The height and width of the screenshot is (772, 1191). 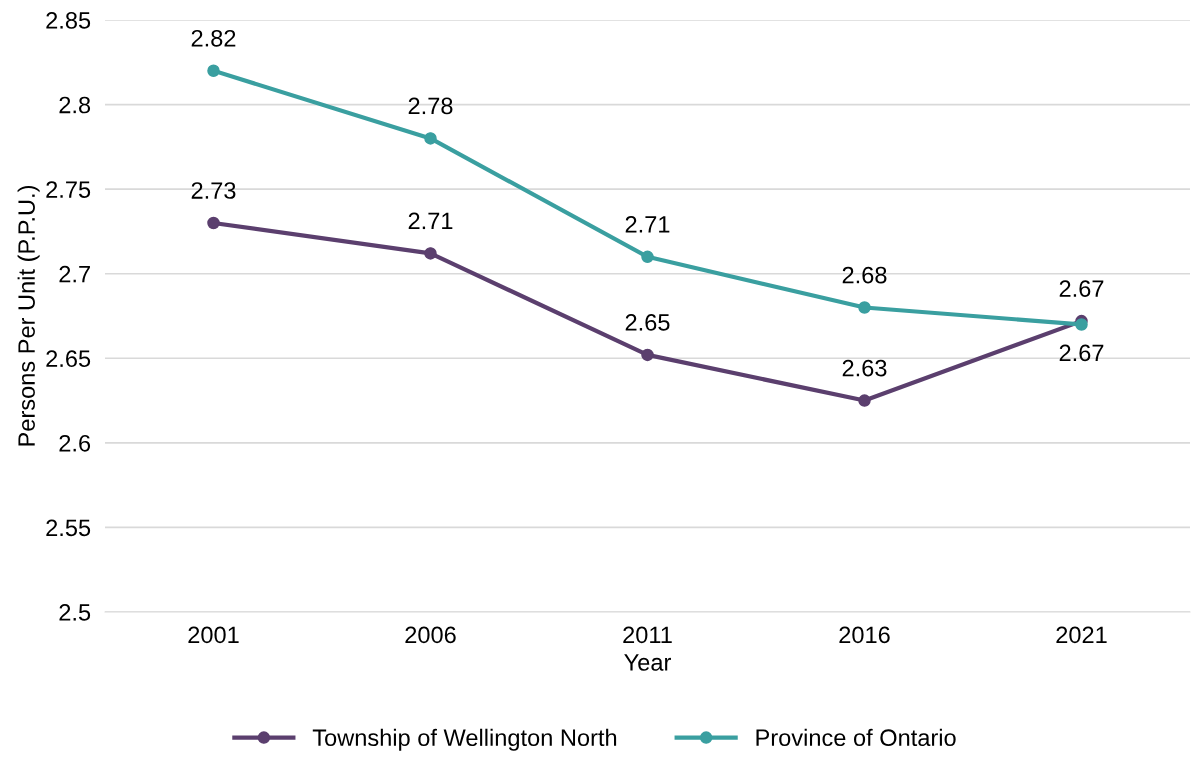 What do you see at coordinates (464, 739) in the screenshot?
I see `legend-label: Township of Wellington North` at bounding box center [464, 739].